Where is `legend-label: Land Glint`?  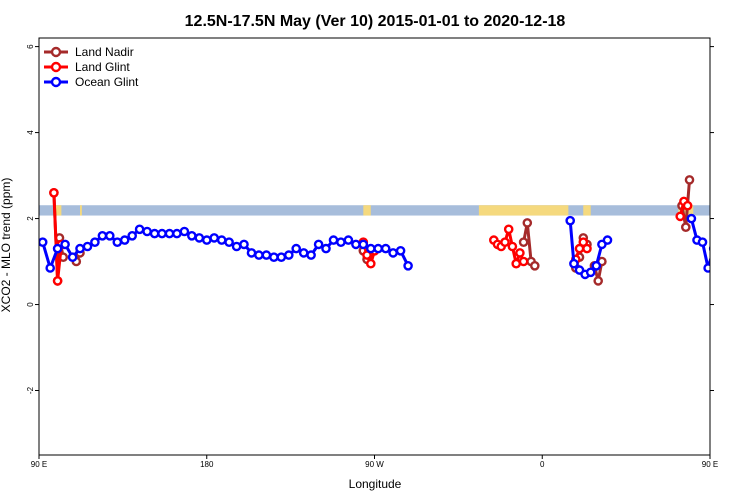 legend-label: Land Glint is located at coordinates (102, 67).